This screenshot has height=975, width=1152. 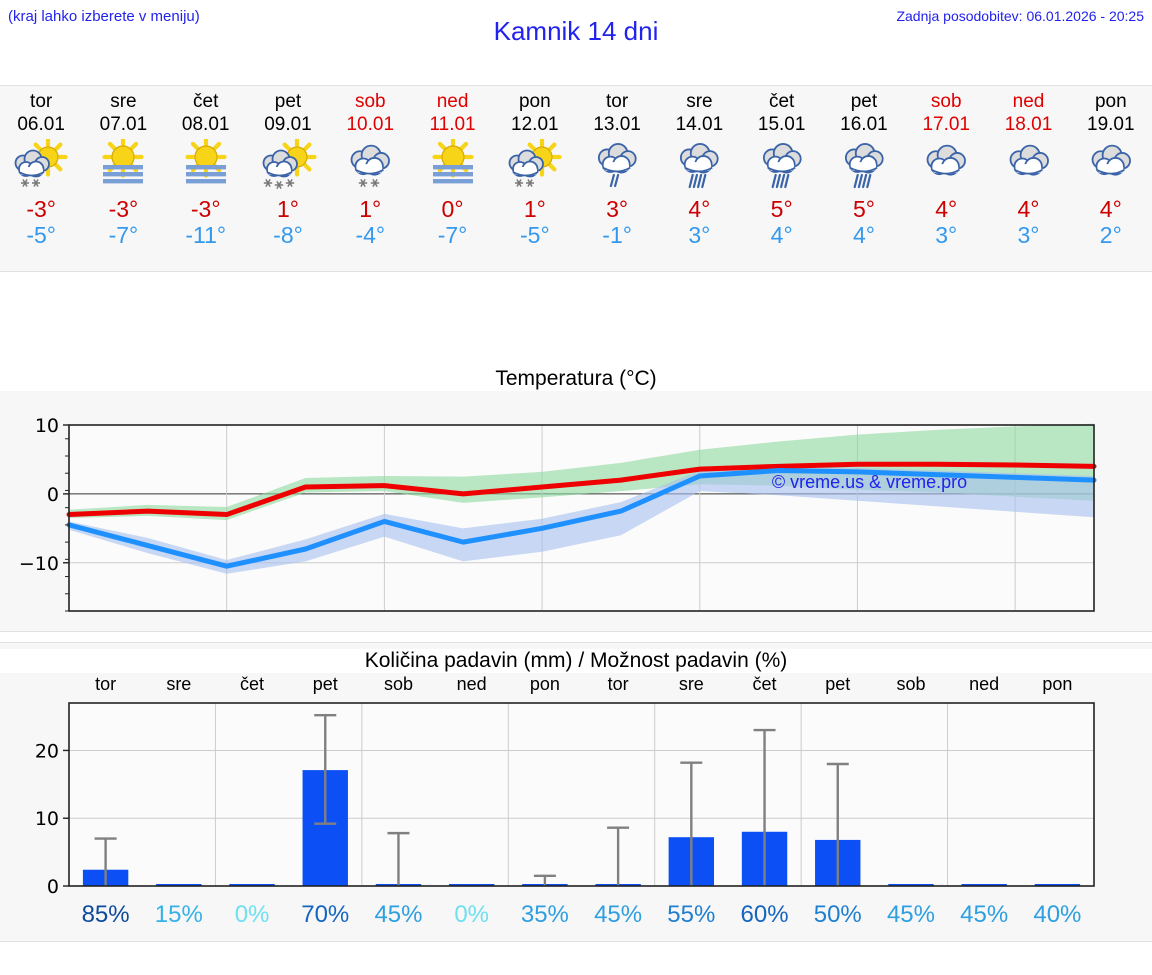 I want to click on day-date: 14.01, so click(x=699, y=124).